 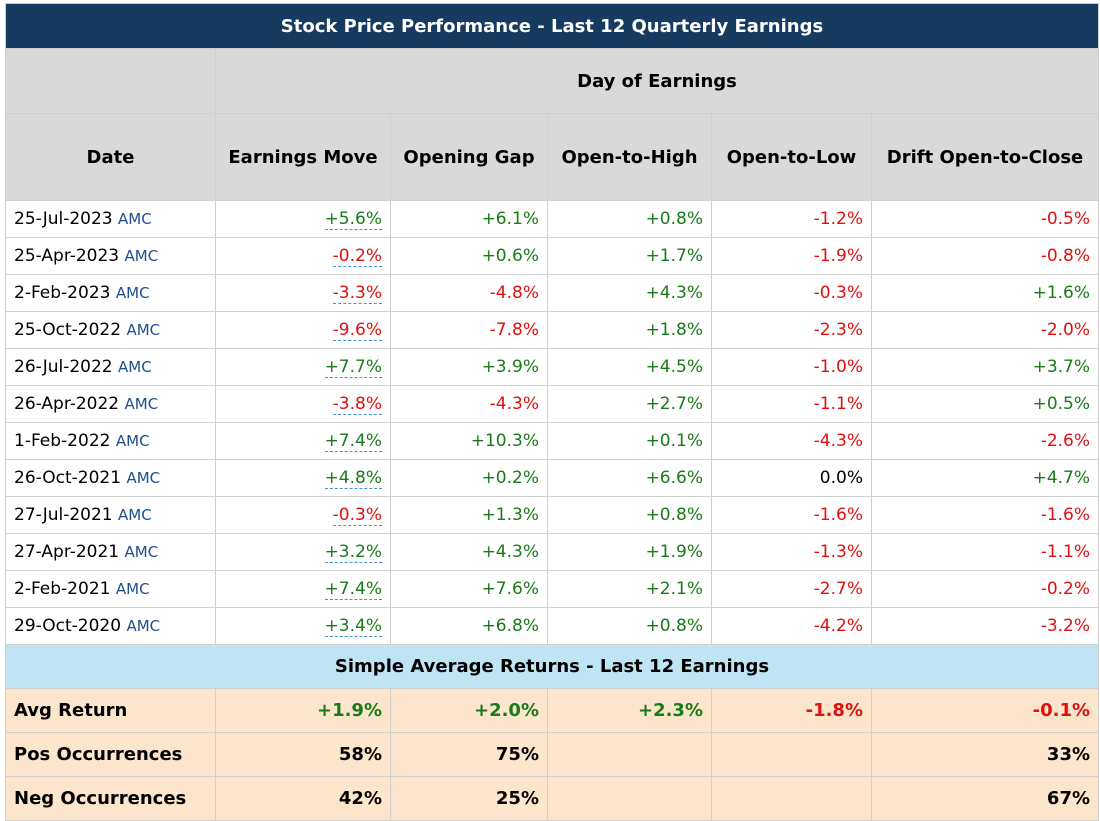 What do you see at coordinates (303, 710) in the screenshot?
I see `summary-value: +1.9%` at bounding box center [303, 710].